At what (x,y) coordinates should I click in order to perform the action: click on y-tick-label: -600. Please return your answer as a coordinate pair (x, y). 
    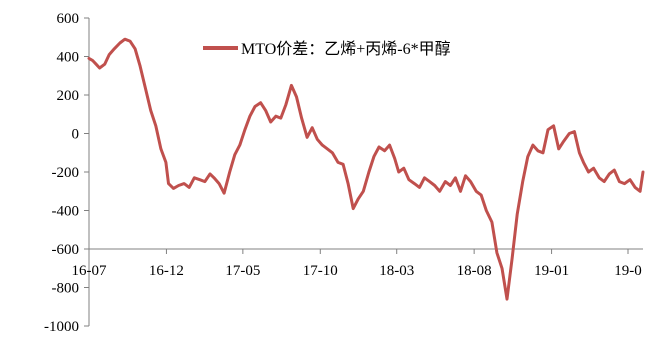
    Looking at the image, I should click on (66, 250).